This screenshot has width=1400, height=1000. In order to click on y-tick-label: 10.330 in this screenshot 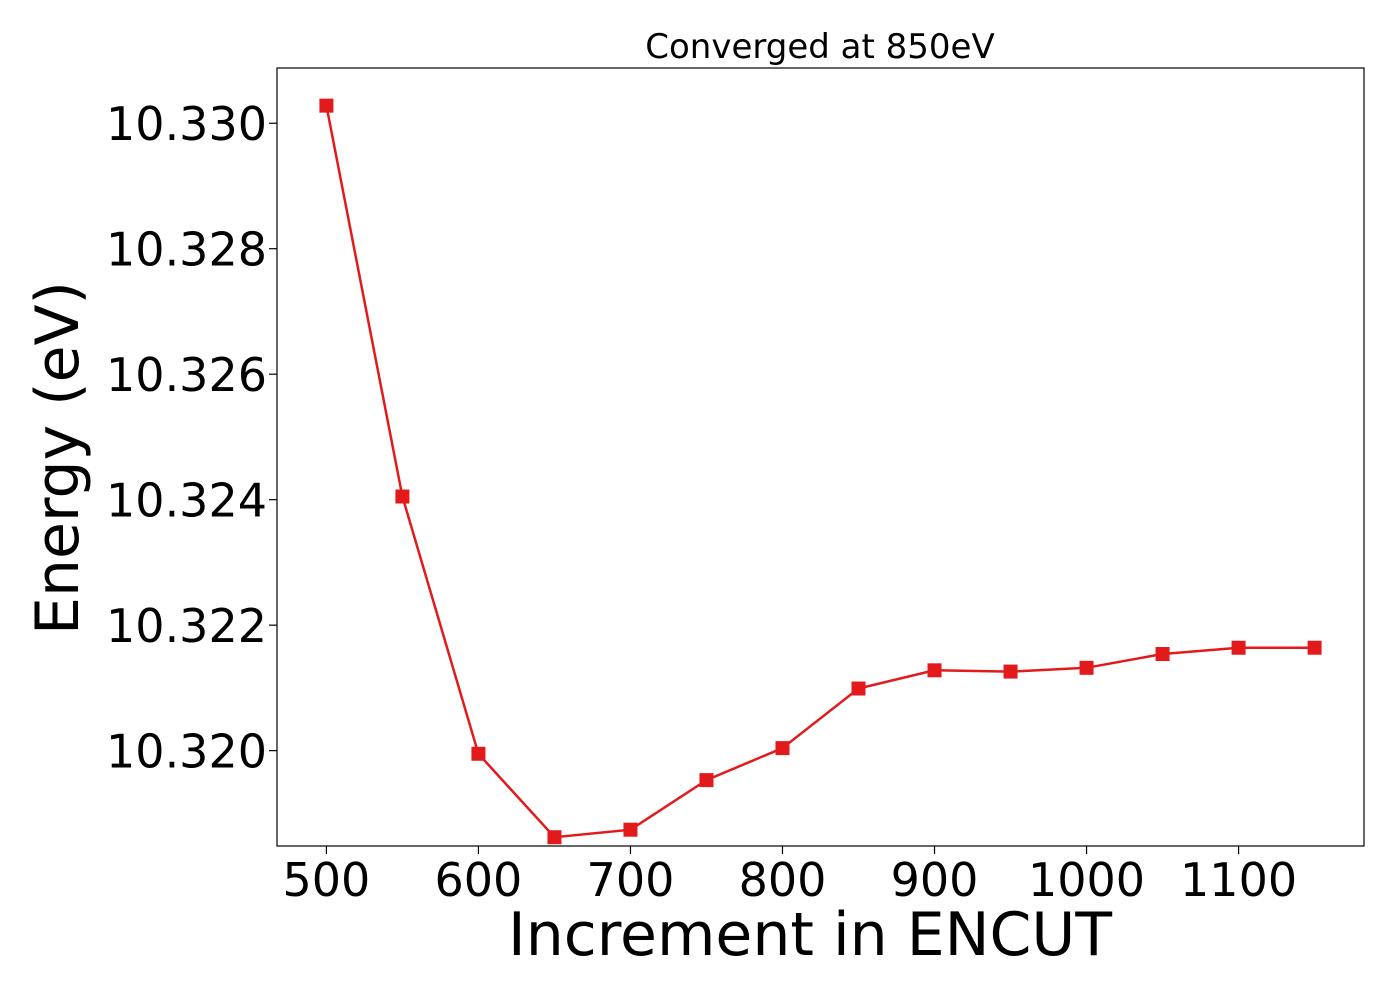, I will do `click(186, 124)`.